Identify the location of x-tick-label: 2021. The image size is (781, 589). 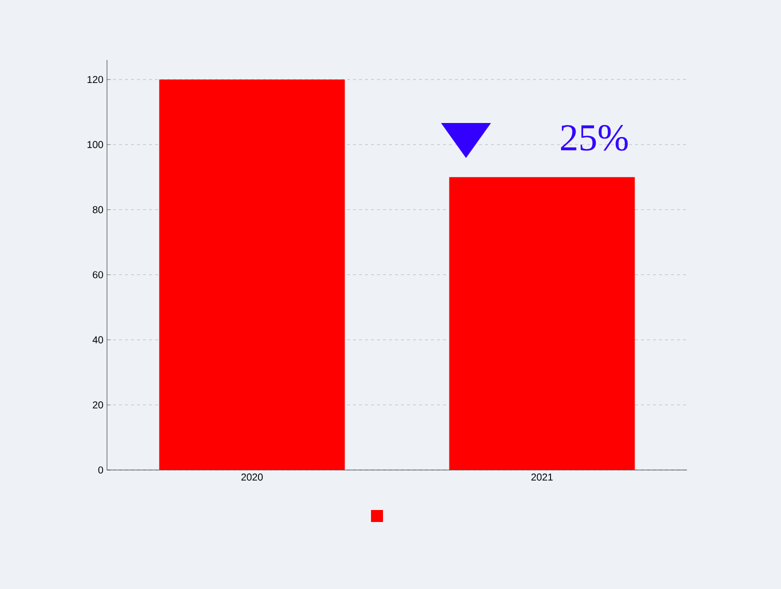
(542, 477).